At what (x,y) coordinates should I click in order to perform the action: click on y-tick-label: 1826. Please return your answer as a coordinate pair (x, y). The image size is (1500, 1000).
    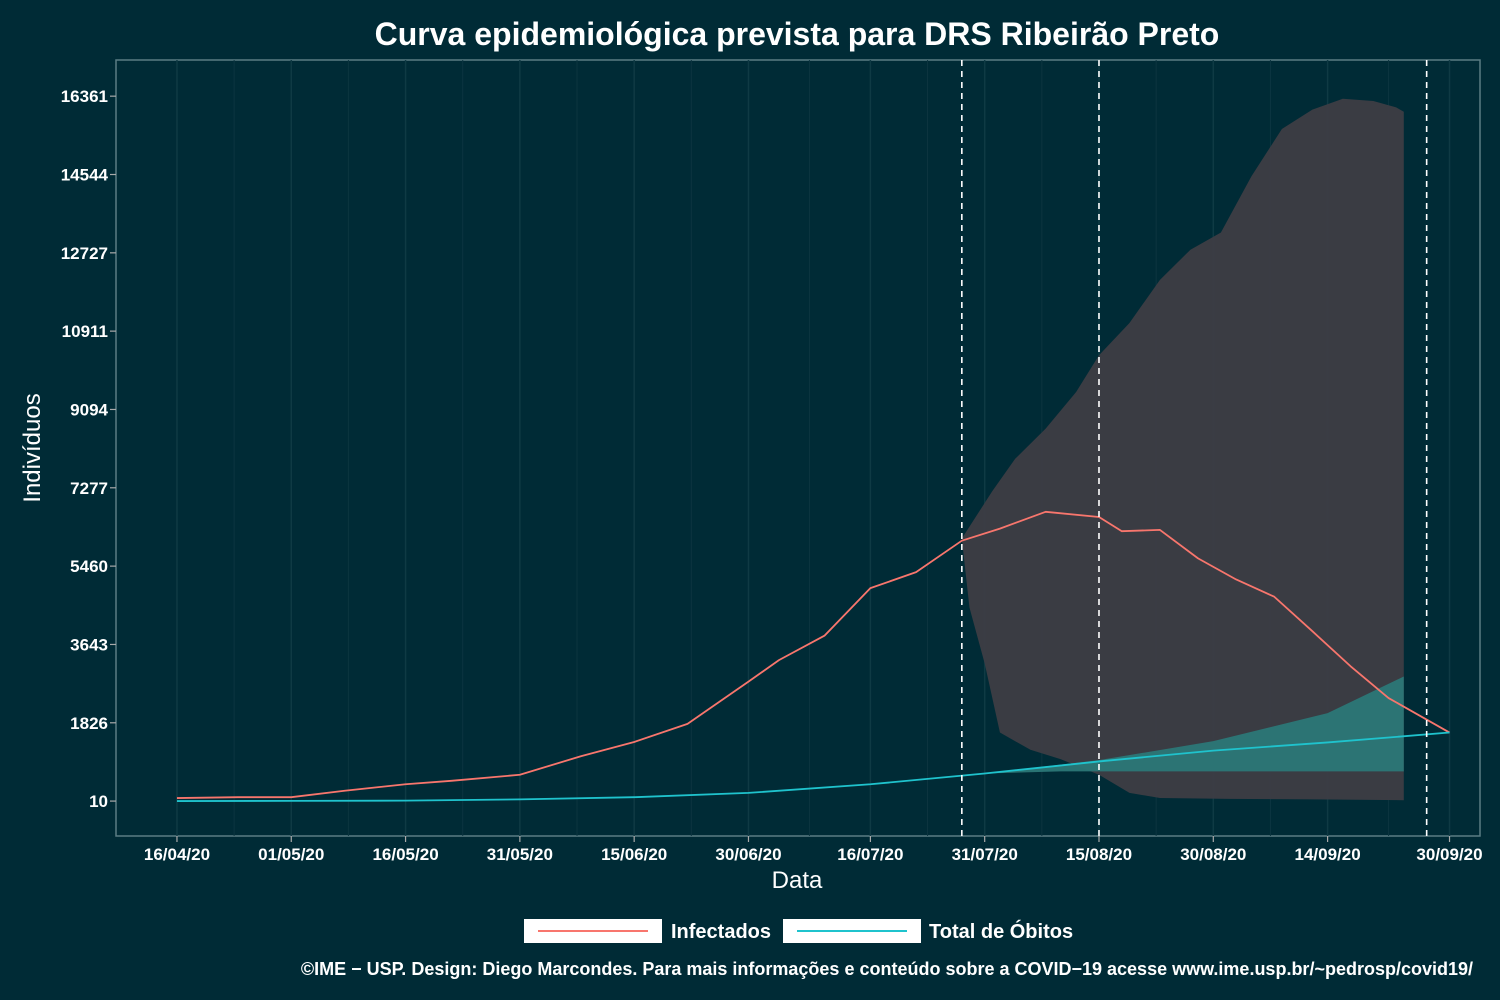
    Looking at the image, I should click on (89, 723).